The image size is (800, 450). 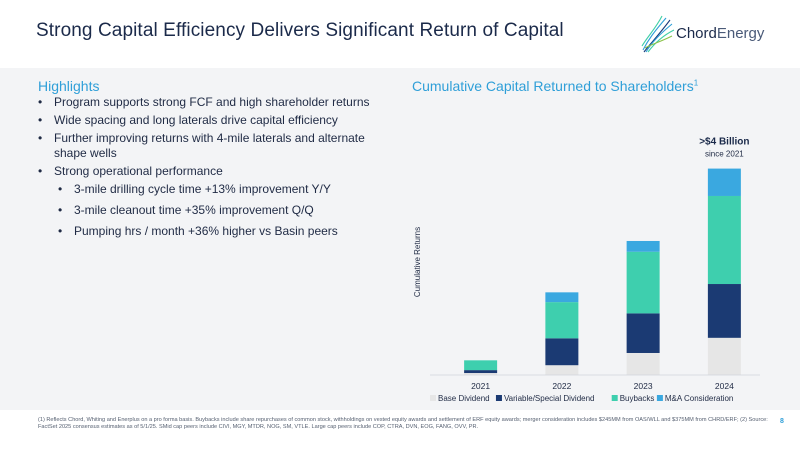 I want to click on x-tick-label: 2021, so click(x=480, y=386).